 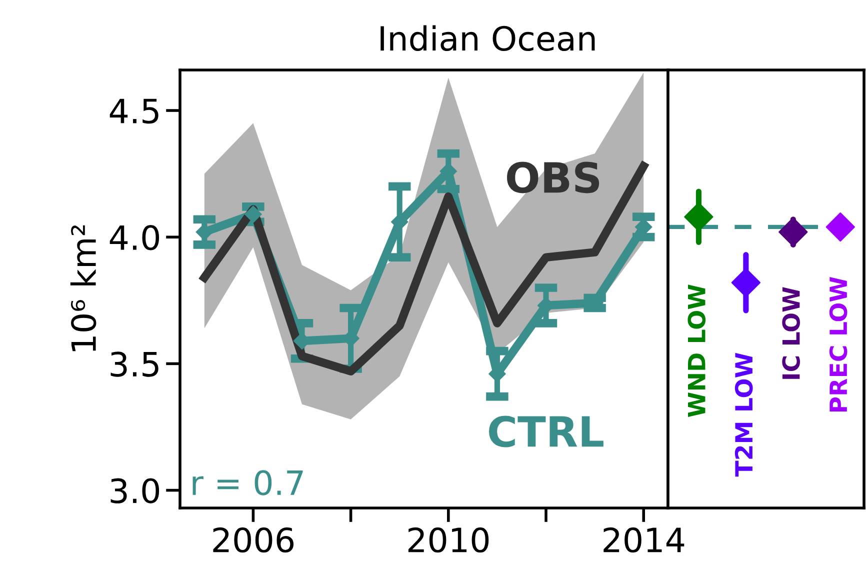 I want to click on y-tick-label: 3.5, so click(x=134, y=364).